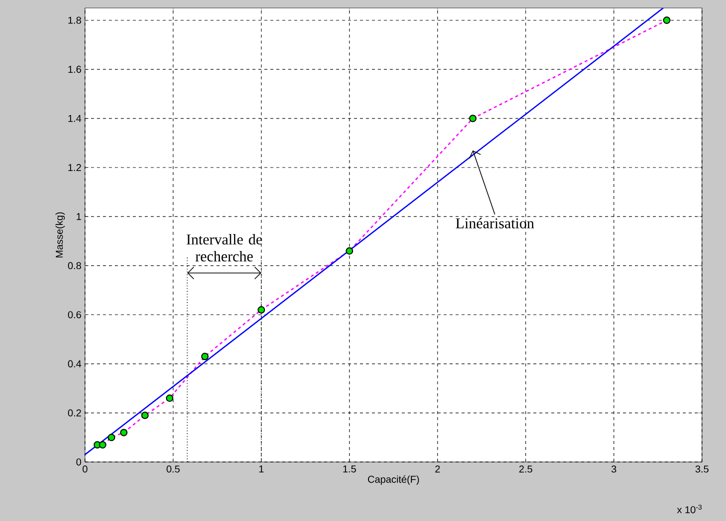 Image resolution: width=726 pixels, height=521 pixels. What do you see at coordinates (393, 480) in the screenshot?
I see `x-axis-title: Capacité(F)` at bounding box center [393, 480].